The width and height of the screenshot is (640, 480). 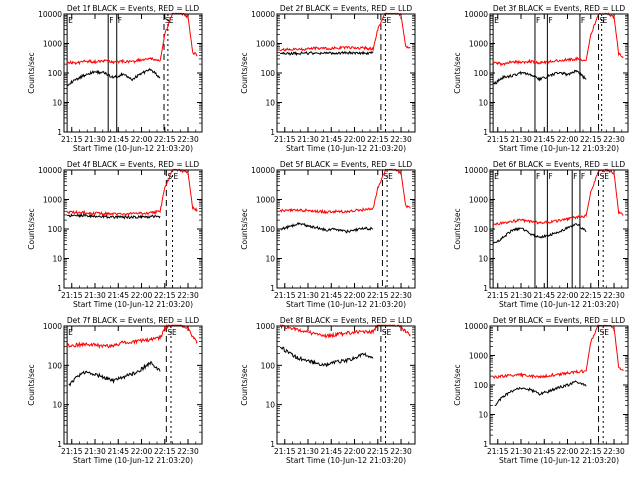 What do you see at coordinates (559, 320) in the screenshot?
I see `panel-title: Det 9f BLACK = Events, RED = LLD` at bounding box center [559, 320].